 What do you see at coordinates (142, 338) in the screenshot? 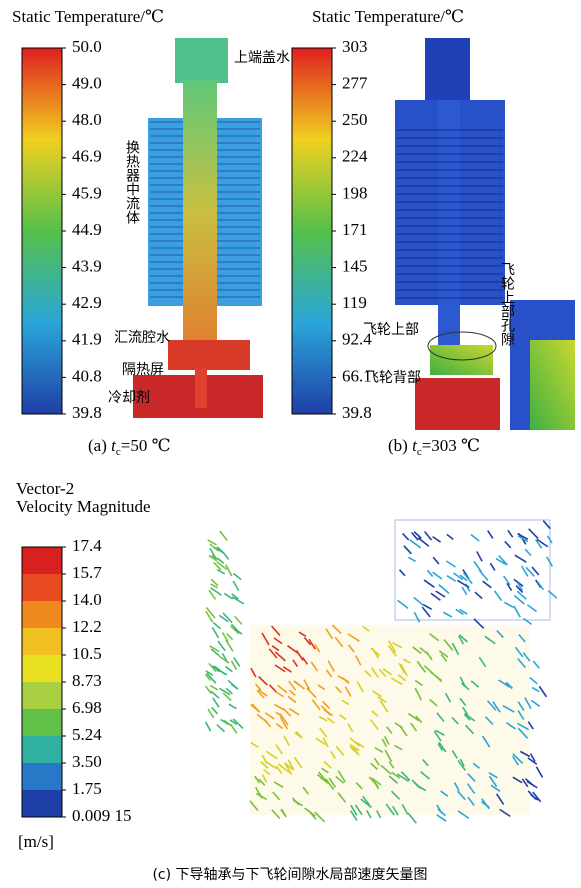
I see `annotation: 汇流腔水` at bounding box center [142, 338].